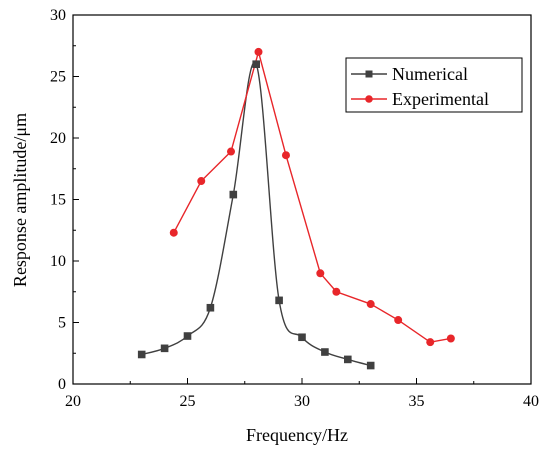 This screenshot has width=550, height=451. Describe the element at coordinates (20, 200) in the screenshot. I see `y-axis-label: Response amplitude/μm` at that location.